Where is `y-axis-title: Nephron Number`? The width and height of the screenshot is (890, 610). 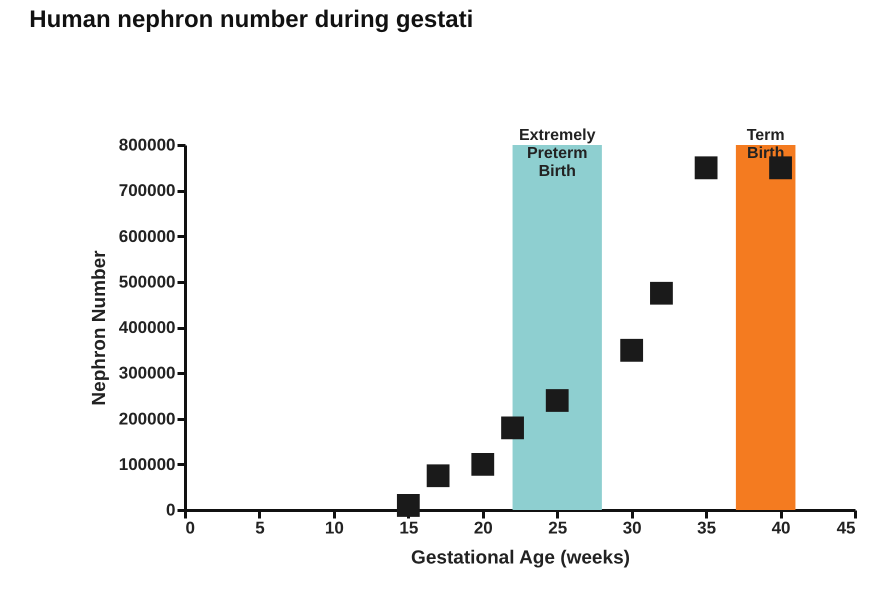
y-axis-title: Nephron Number is located at coordinates (99, 328).